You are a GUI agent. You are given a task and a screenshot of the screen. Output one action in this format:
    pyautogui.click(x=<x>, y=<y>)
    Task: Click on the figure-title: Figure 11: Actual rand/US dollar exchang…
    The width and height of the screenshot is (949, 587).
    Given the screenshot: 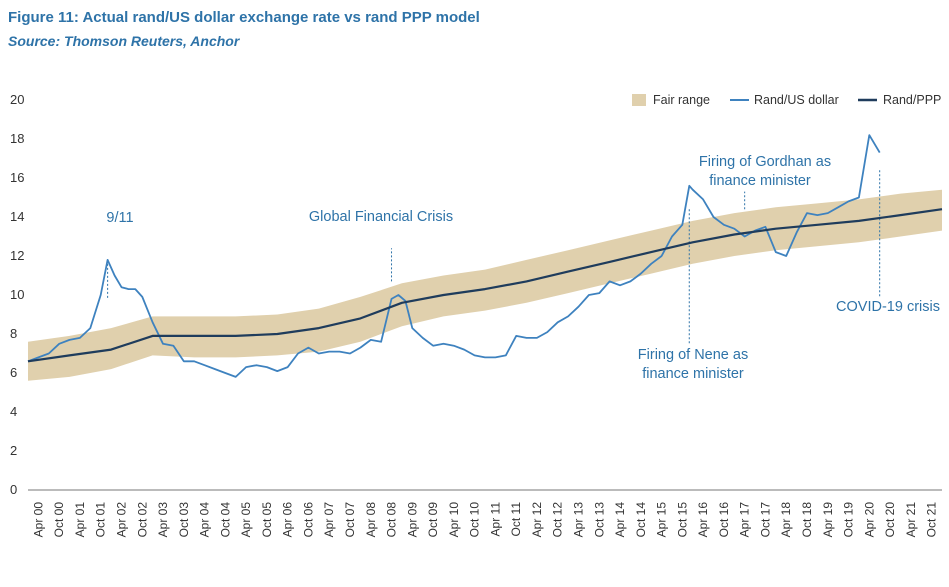 What is the action you would take?
    pyautogui.click(x=244, y=17)
    